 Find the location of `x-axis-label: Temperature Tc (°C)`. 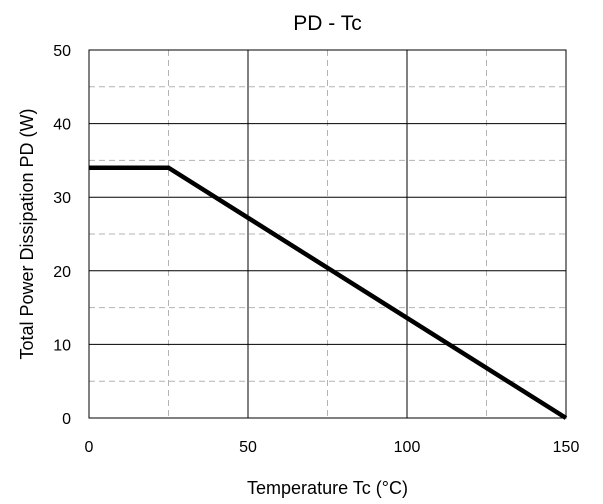

x-axis-label: Temperature Tc (°C) is located at coordinates (327, 488).